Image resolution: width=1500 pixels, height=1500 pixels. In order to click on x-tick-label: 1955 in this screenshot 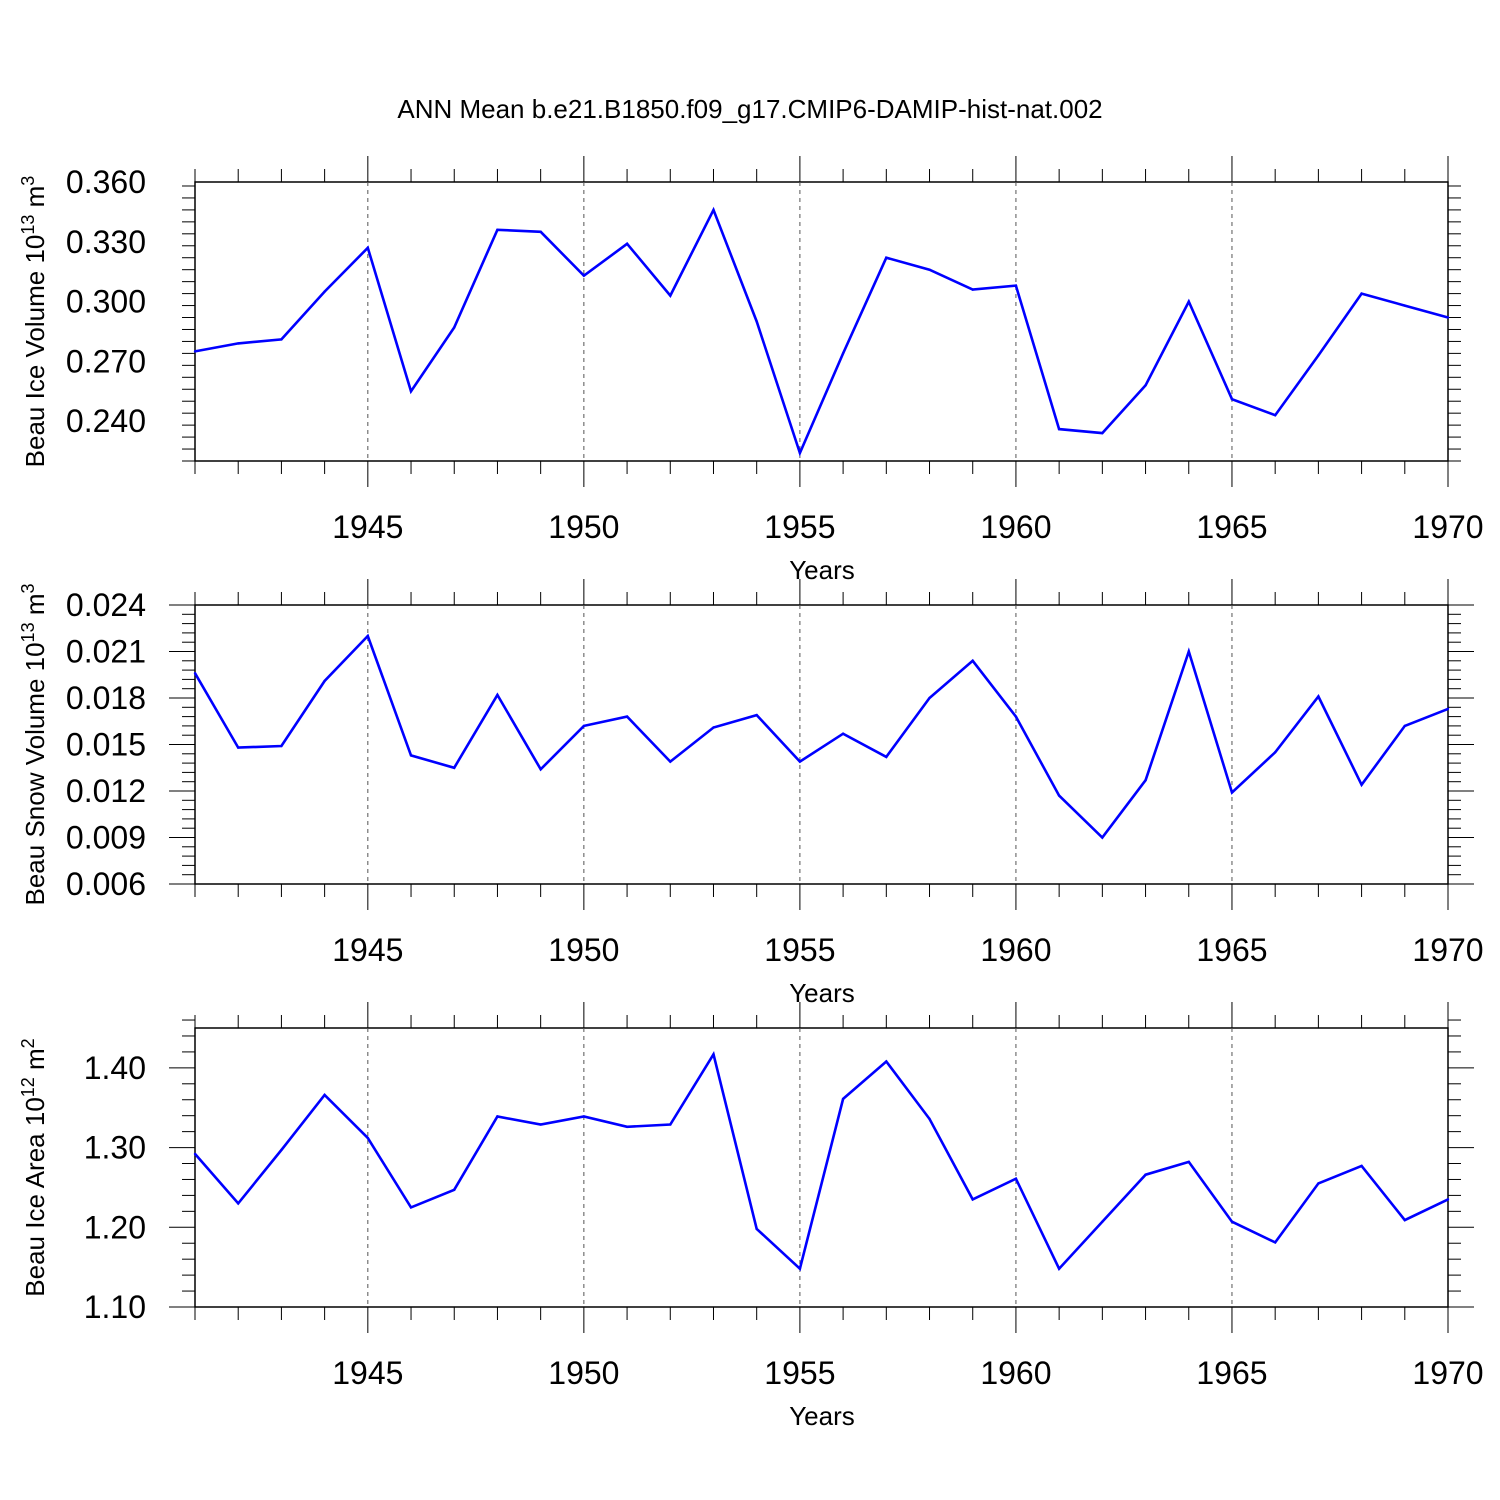, I will do `click(799, 1373)`.